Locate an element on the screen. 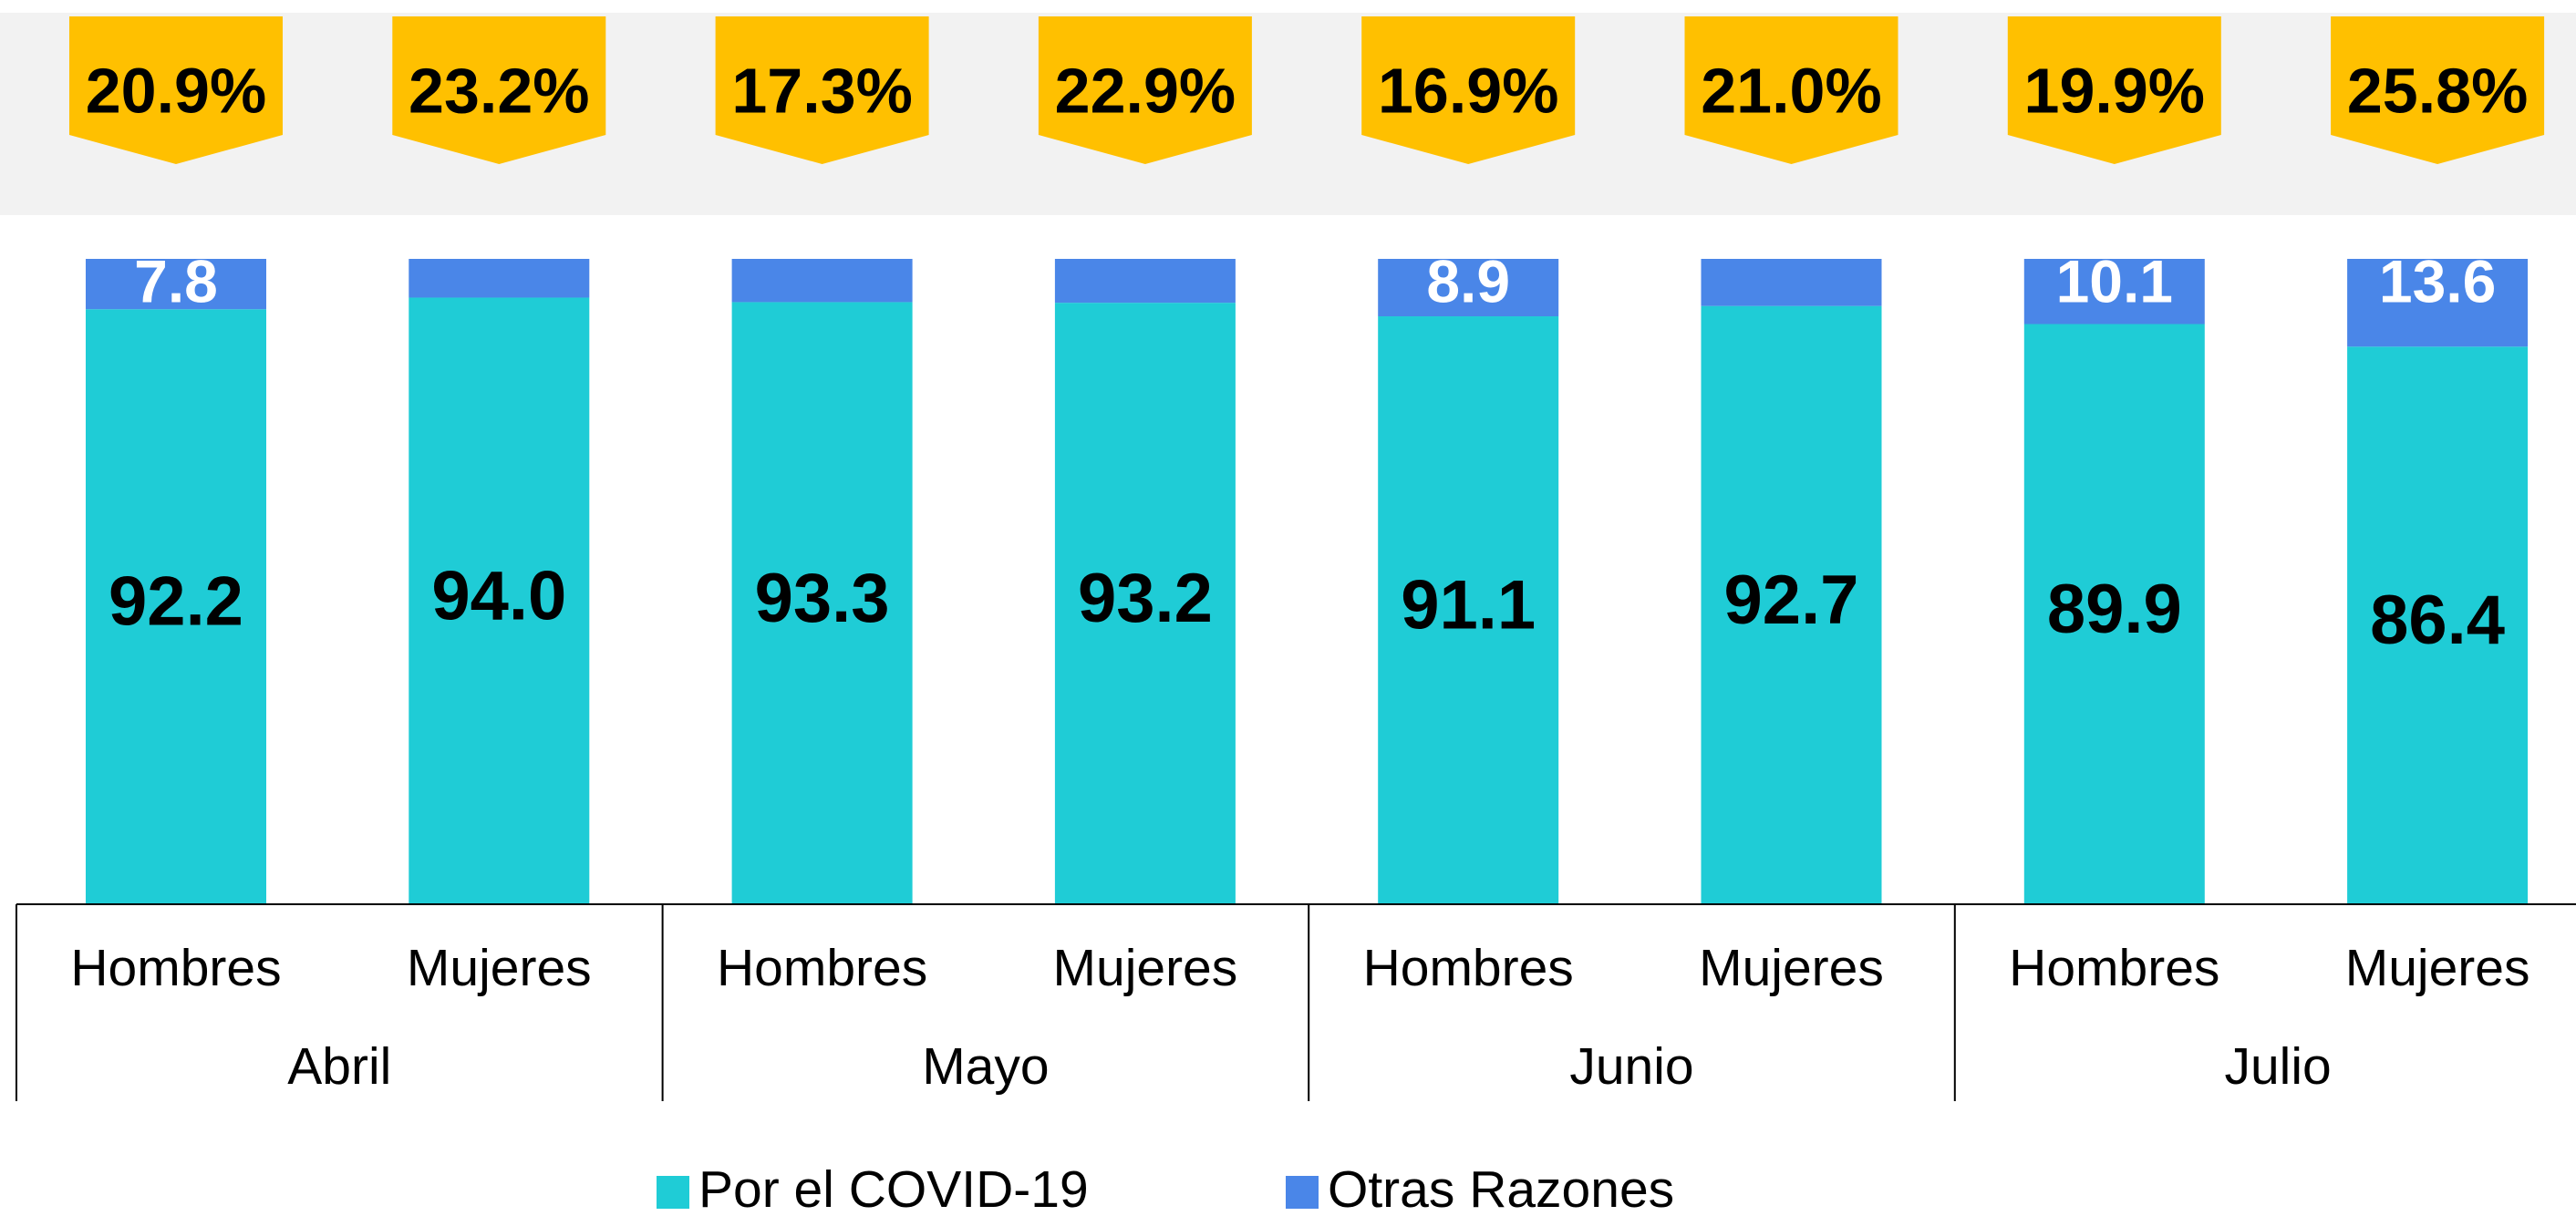  data-label: 8.9 is located at coordinates (1468, 281).